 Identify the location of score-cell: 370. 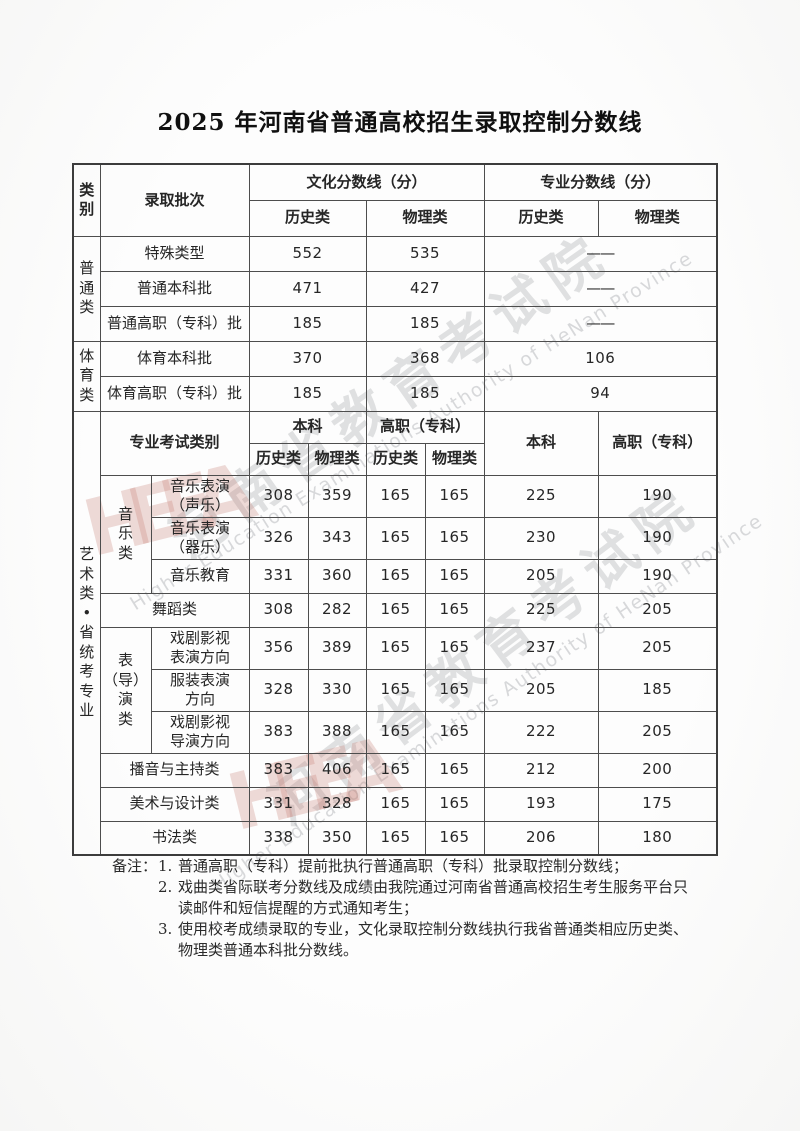
(307, 358).